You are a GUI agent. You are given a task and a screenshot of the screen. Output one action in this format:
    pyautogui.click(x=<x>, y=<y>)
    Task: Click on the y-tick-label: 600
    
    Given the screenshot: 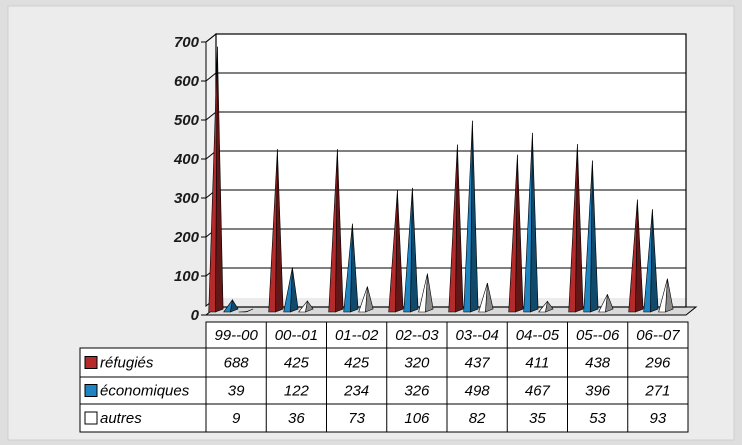 What is the action you would take?
    pyautogui.click(x=187, y=81)
    